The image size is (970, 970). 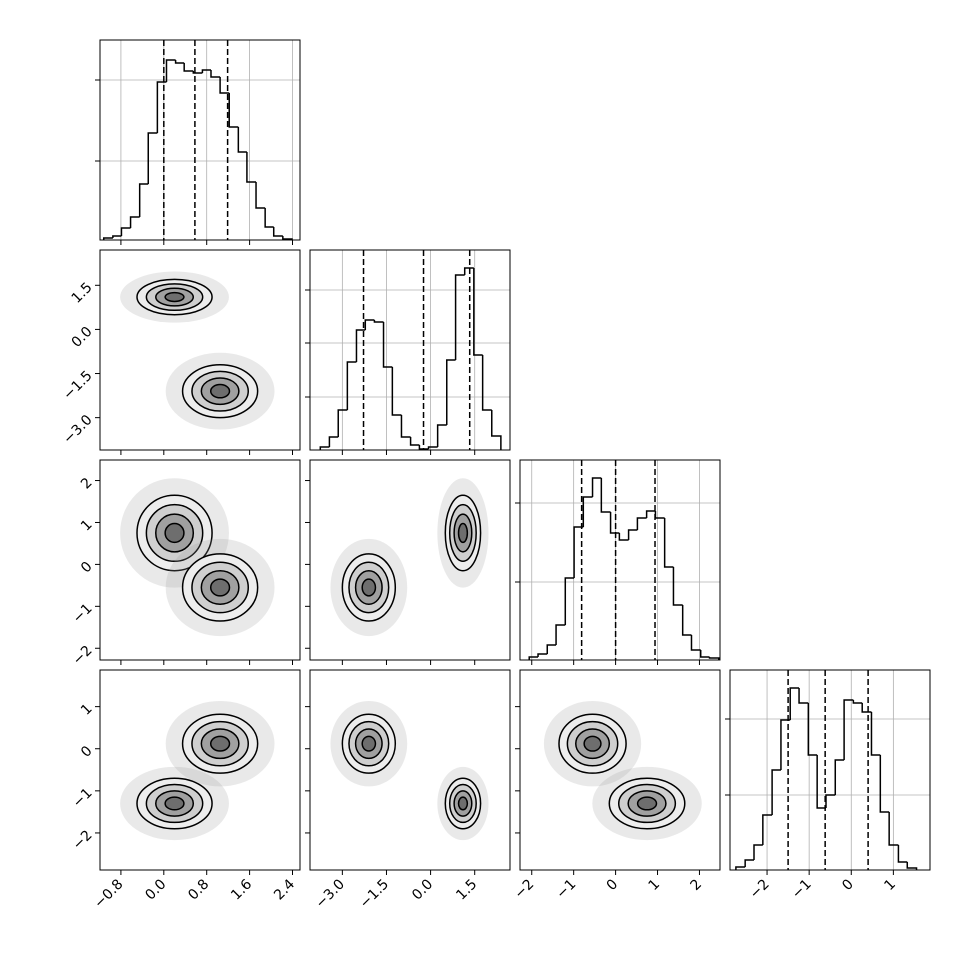 What do you see at coordinates (241, 889) in the screenshot?
I see `x-tick-label: 1.6` at bounding box center [241, 889].